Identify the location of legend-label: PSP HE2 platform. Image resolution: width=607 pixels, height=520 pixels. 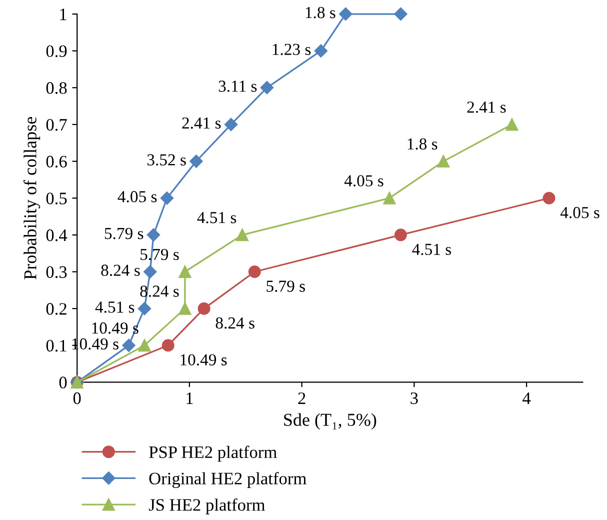
(213, 454).